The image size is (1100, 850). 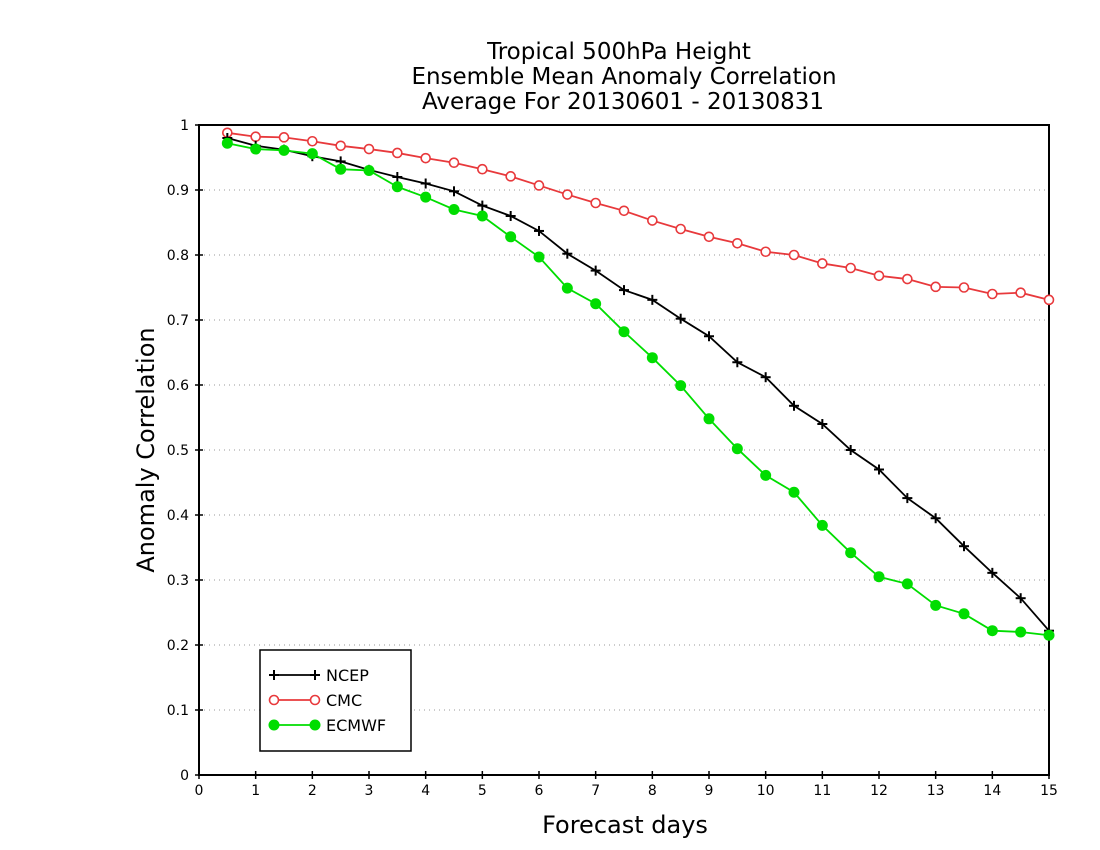 I want to click on series-line-cmc, so click(x=638, y=216).